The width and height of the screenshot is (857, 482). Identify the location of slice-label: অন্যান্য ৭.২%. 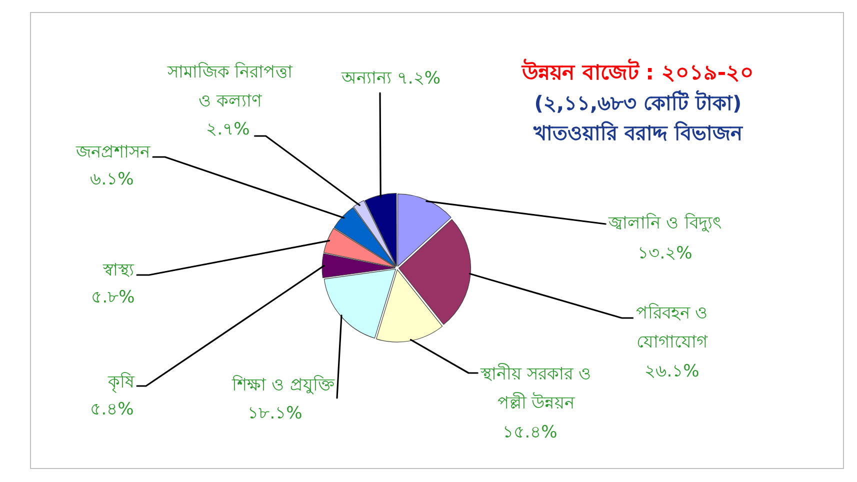
(390, 78).